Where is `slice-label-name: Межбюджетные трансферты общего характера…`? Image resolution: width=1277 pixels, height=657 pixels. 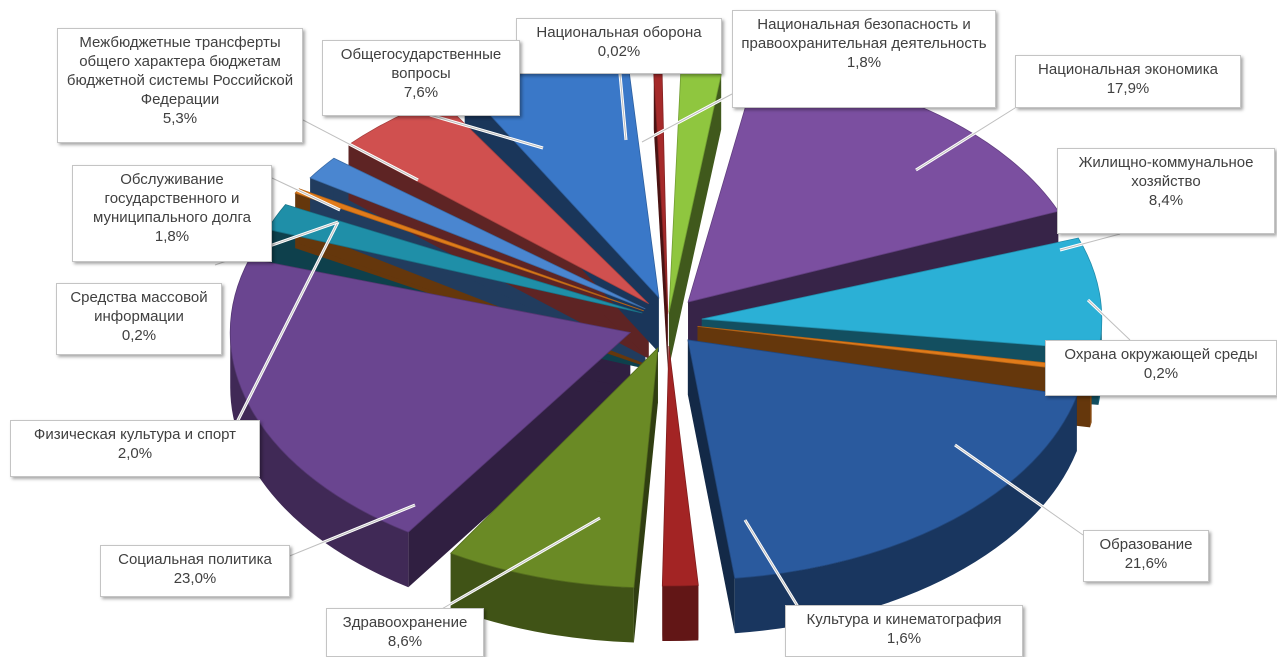 slice-label-name: Межбюджетные трансферты общего характера… is located at coordinates (180, 71).